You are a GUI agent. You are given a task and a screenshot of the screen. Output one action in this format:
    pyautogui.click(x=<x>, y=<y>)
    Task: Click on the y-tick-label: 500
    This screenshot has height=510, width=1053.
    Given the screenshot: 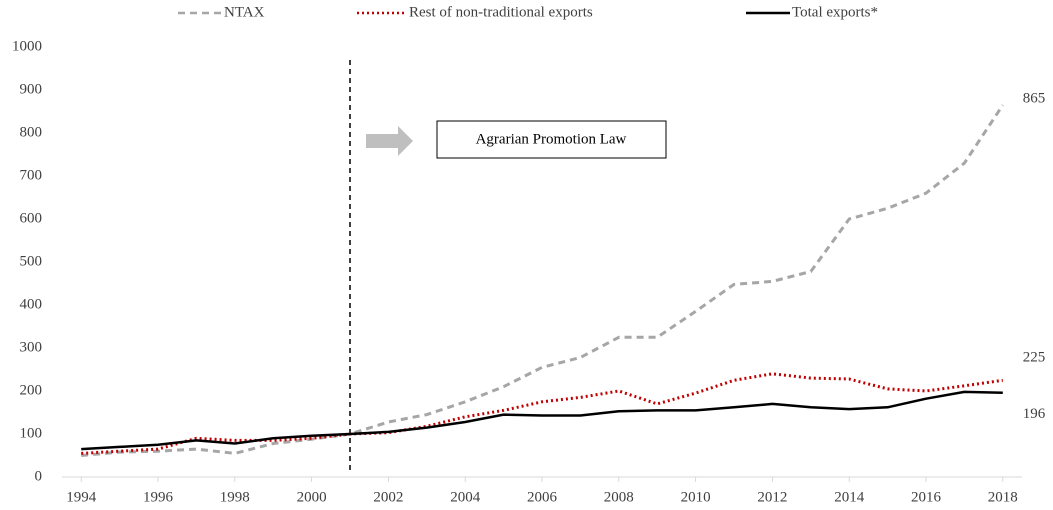 What is the action you would take?
    pyautogui.click(x=31, y=261)
    